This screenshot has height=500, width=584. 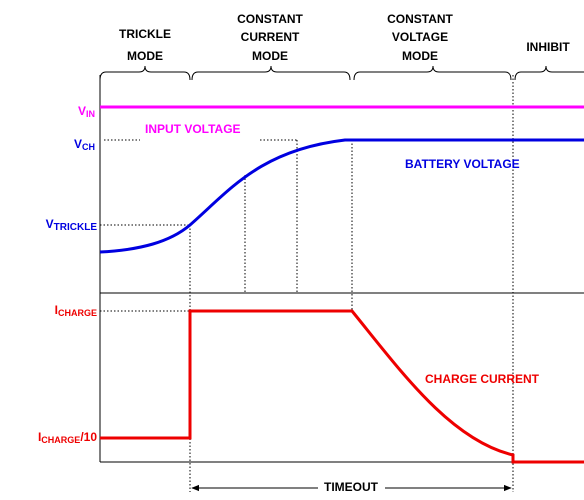 I want to click on mode-label: INHIBIT, so click(x=548, y=47).